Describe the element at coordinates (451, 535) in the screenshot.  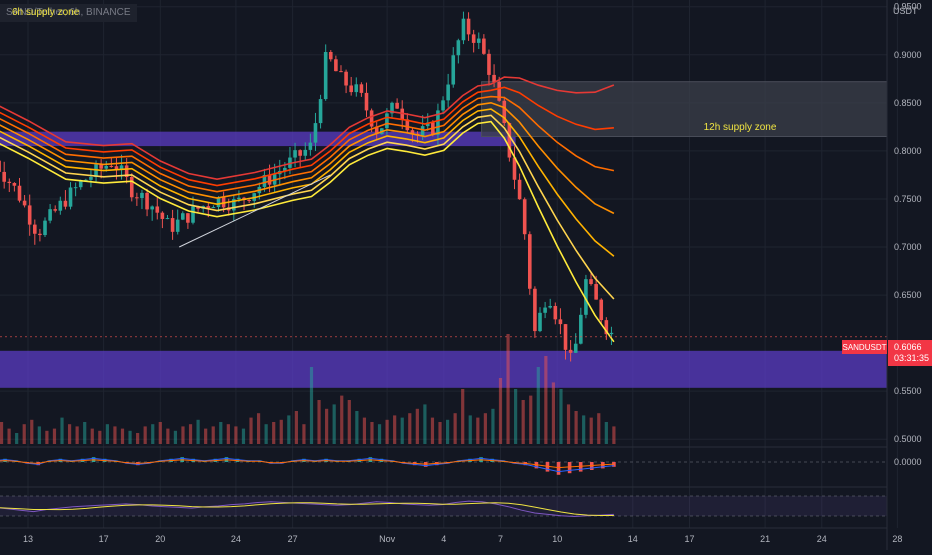
I see `time-axis: 13 17 20 24 27 Nov 4 7 10 14 17 21 24 28` at that location.